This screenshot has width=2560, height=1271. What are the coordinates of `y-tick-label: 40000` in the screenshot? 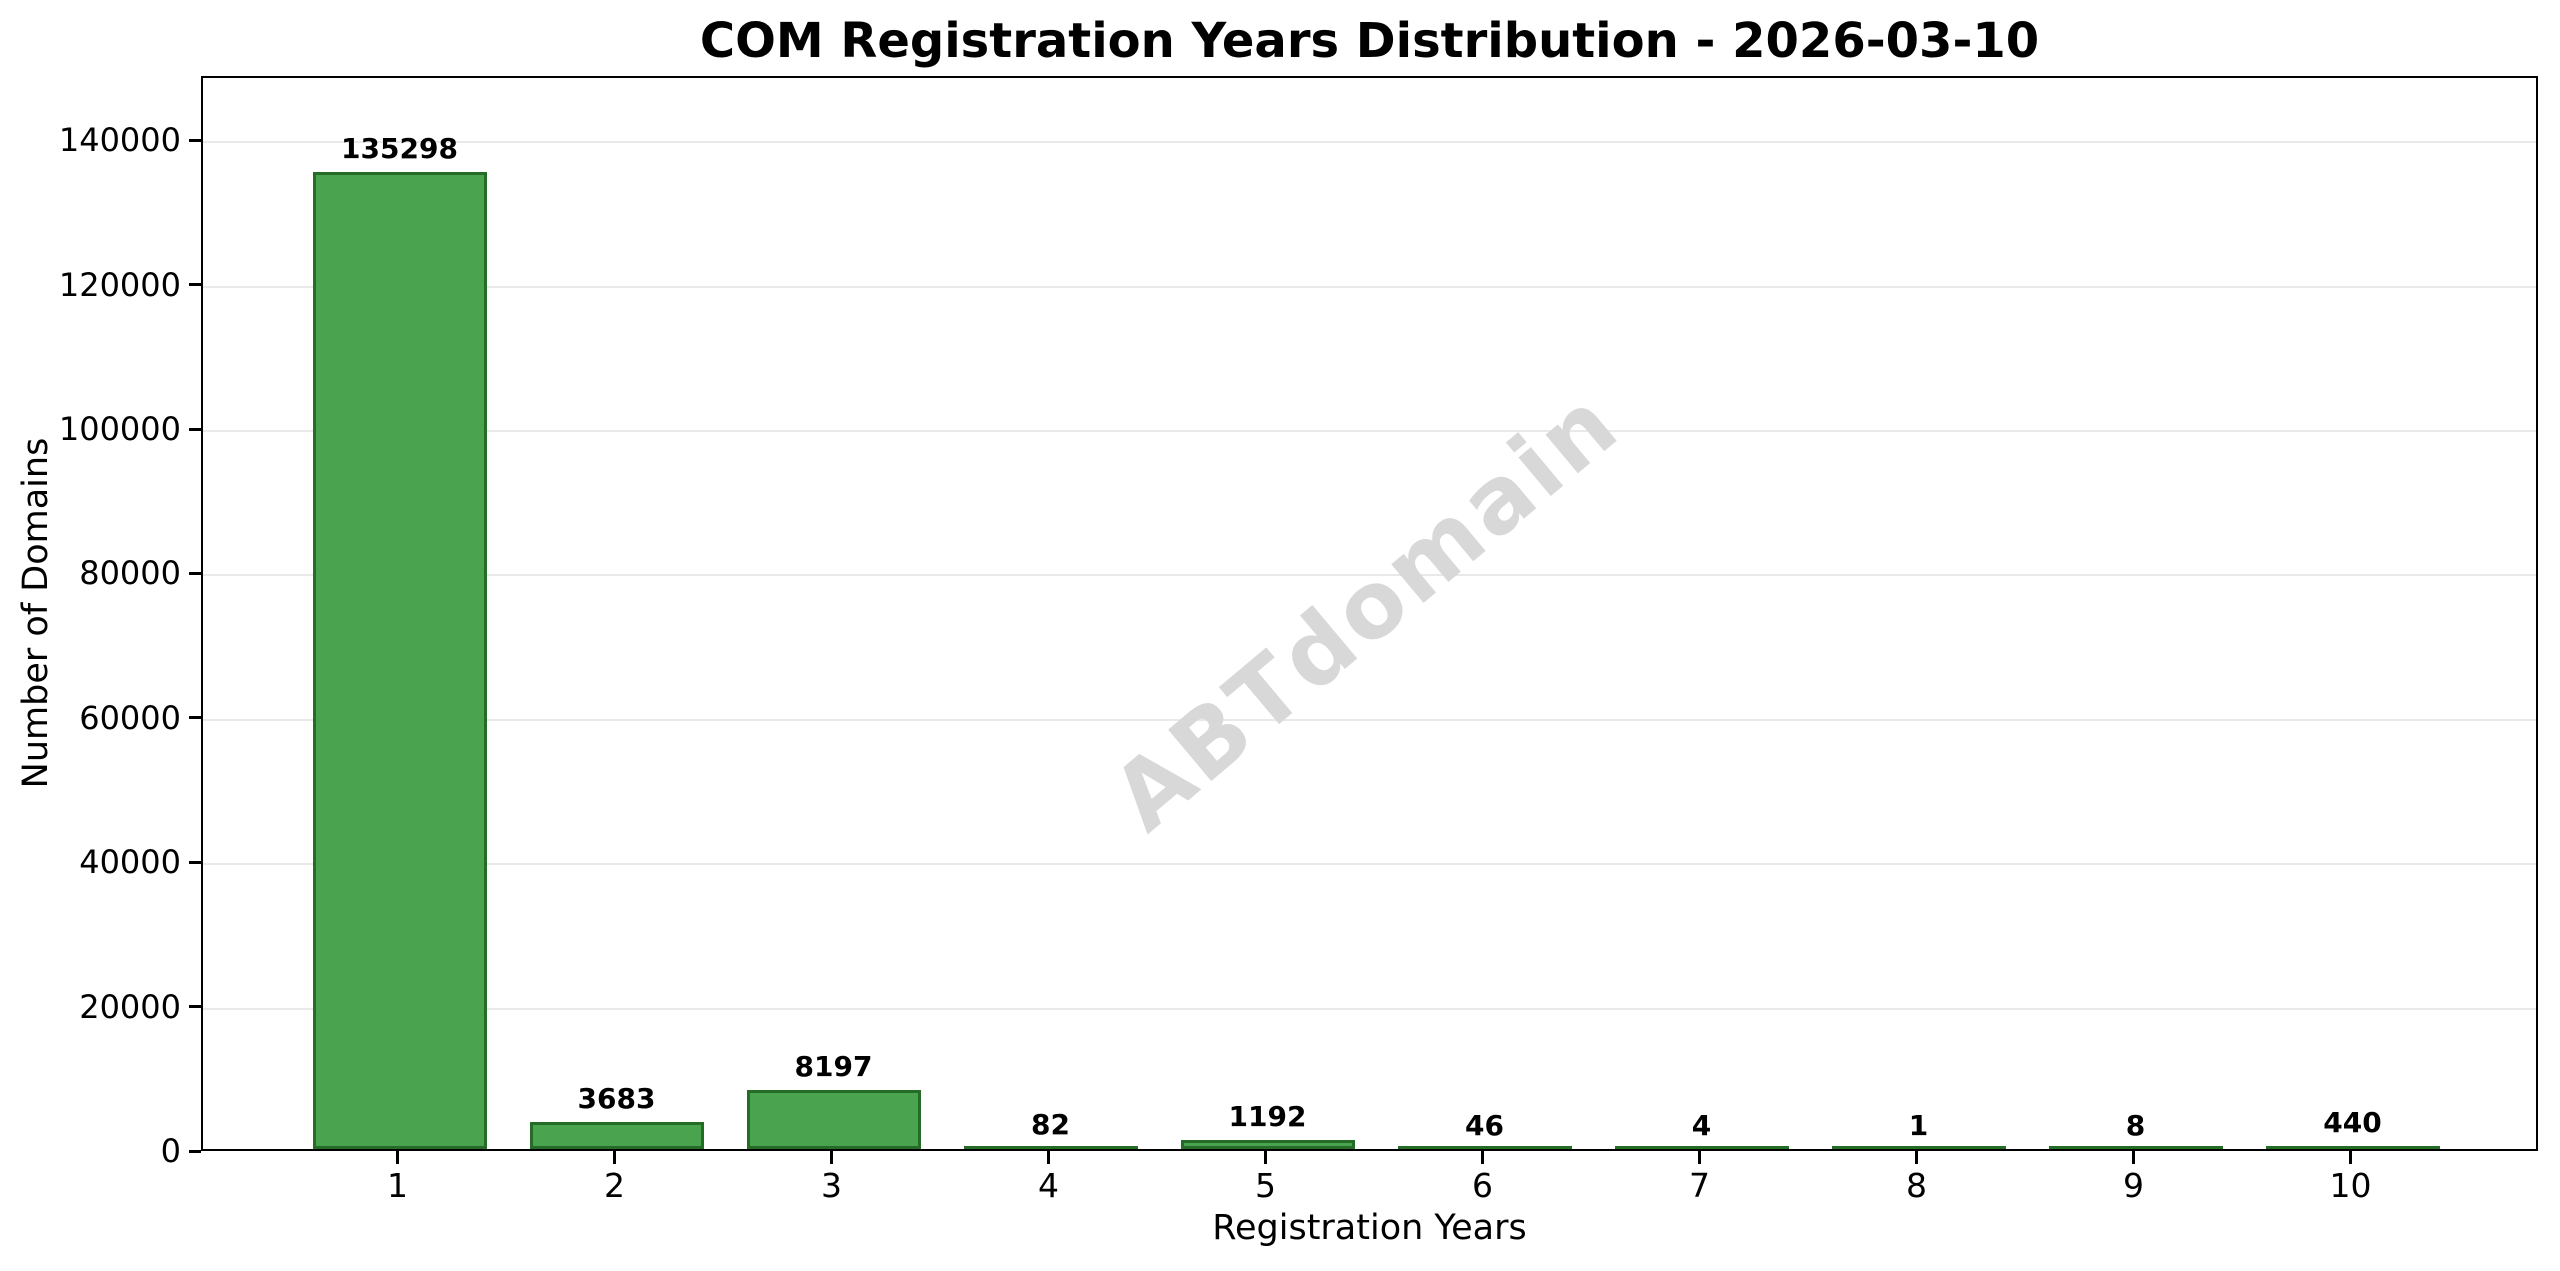 It's located at (130, 862).